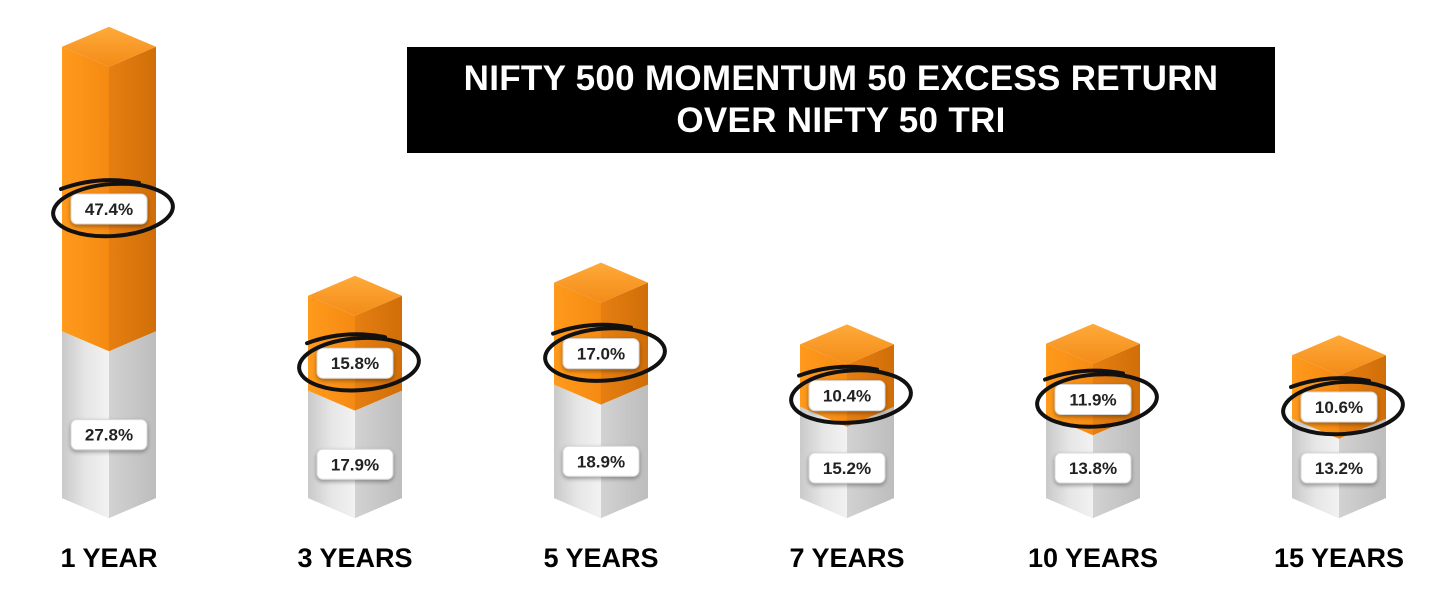 The width and height of the screenshot is (1456, 604). Describe the element at coordinates (1093, 448) in the screenshot. I see `bar-group-5: 13.8% 11.9% 10 YEARS` at that location.